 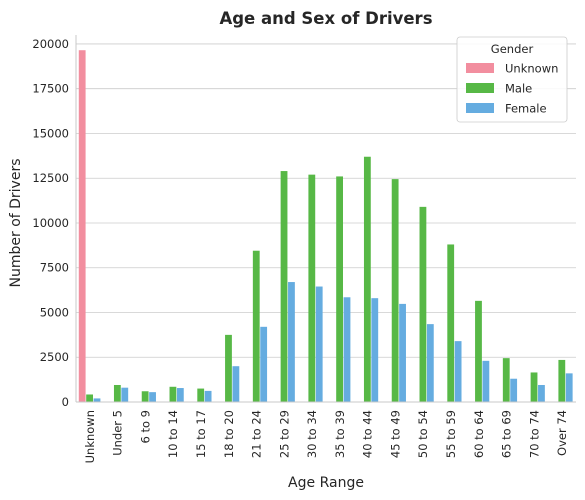 I want to click on x-tick-label: 15 to 17, so click(x=201, y=434).